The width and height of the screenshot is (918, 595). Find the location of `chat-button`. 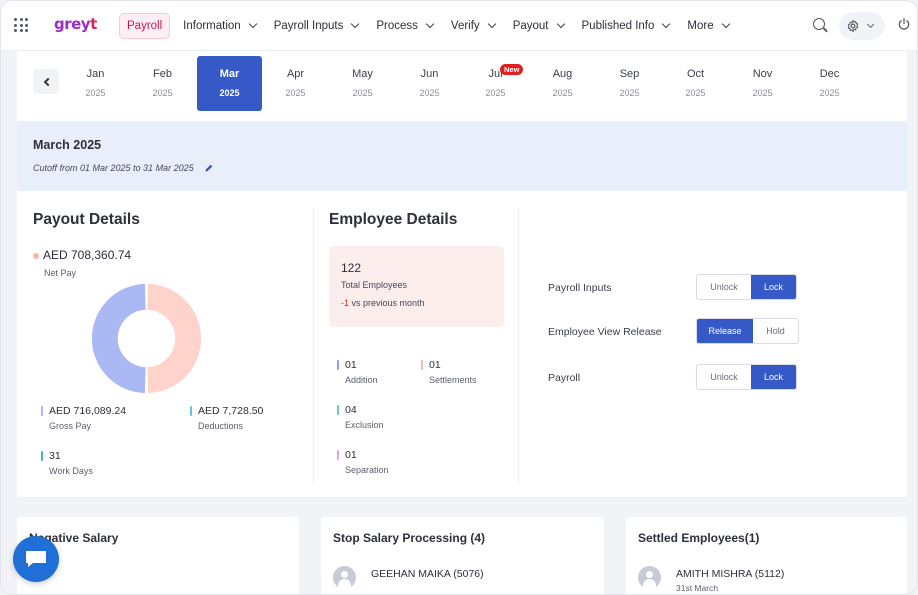

chat-button is located at coordinates (36, 559).